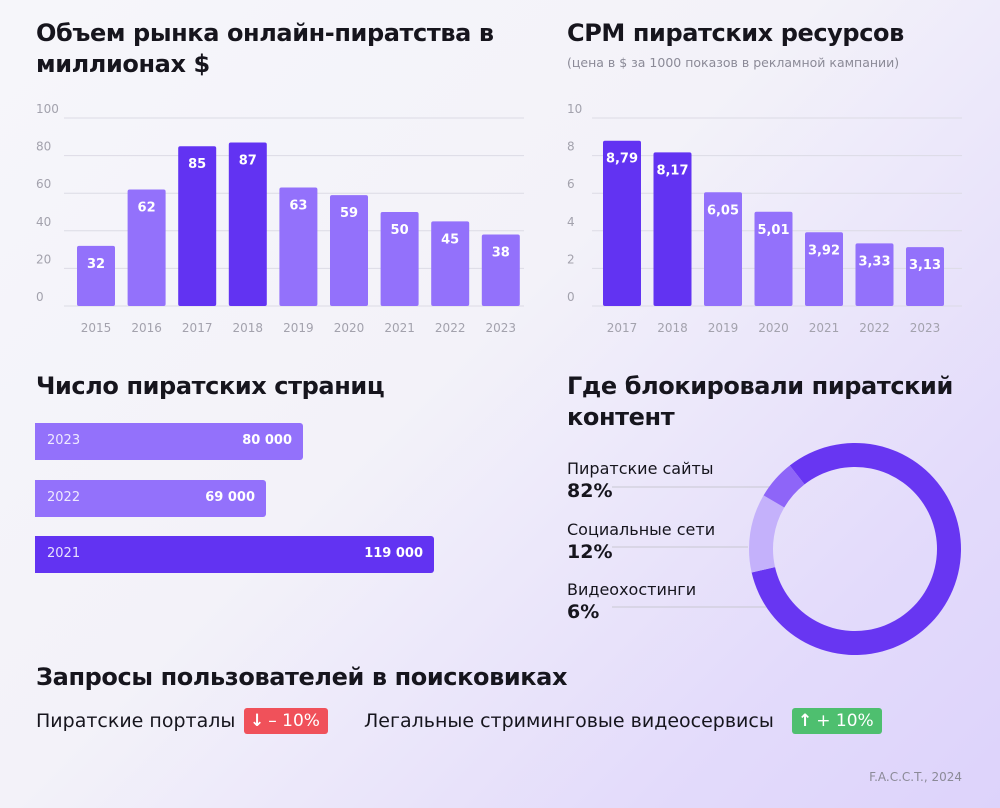  What do you see at coordinates (915, 777) in the screenshot?
I see `source-credit: F.A.C.C.T., 2024` at bounding box center [915, 777].